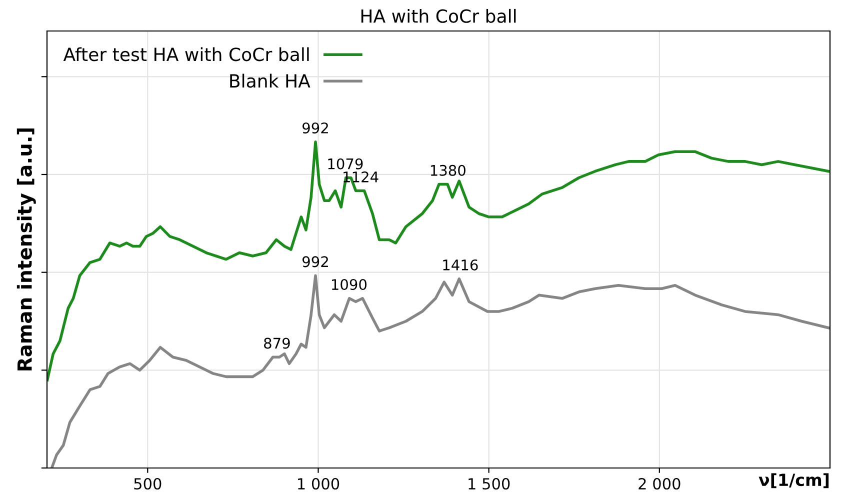 The width and height of the screenshot is (865, 496). What do you see at coordinates (186, 54) in the screenshot?
I see `legend-label: After test HA with CoCr ball` at bounding box center [186, 54].